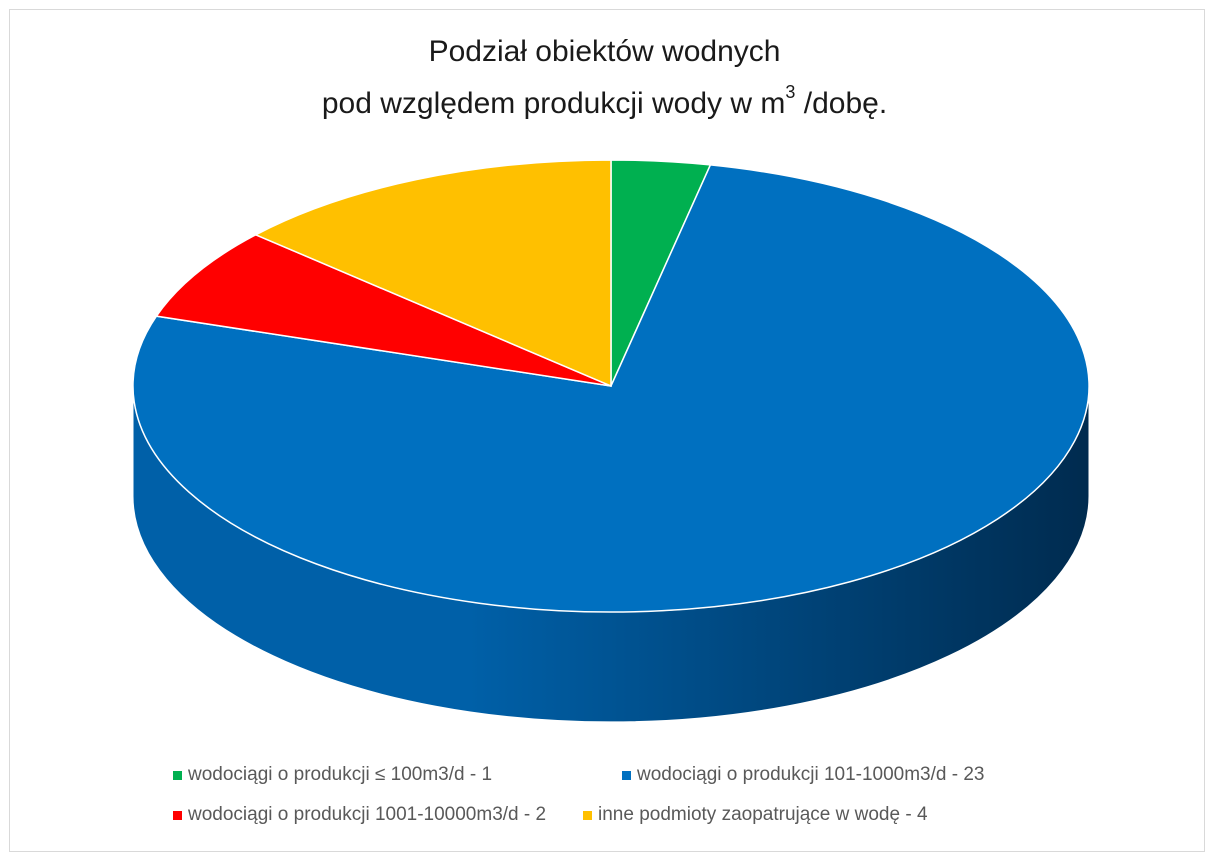  I want to click on chart-title-line2: pod względem produkcji wody w m3 /dobę., so click(604, 100).